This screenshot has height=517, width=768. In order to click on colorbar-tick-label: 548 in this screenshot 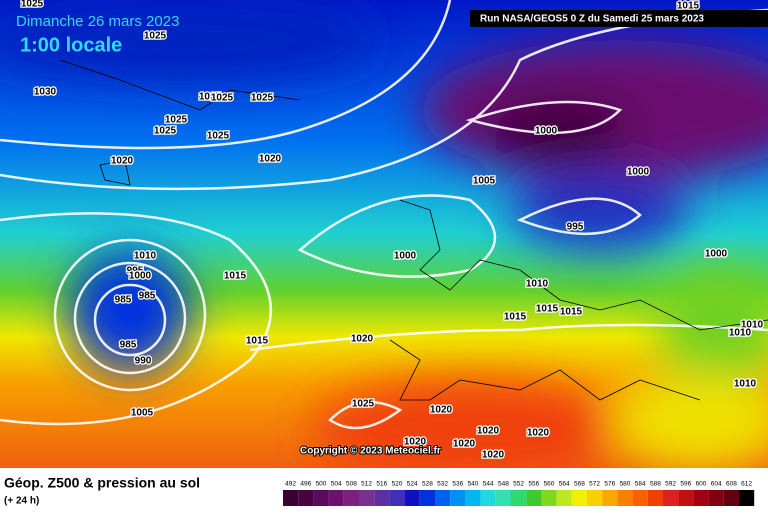, I will do `click(503, 484)`.